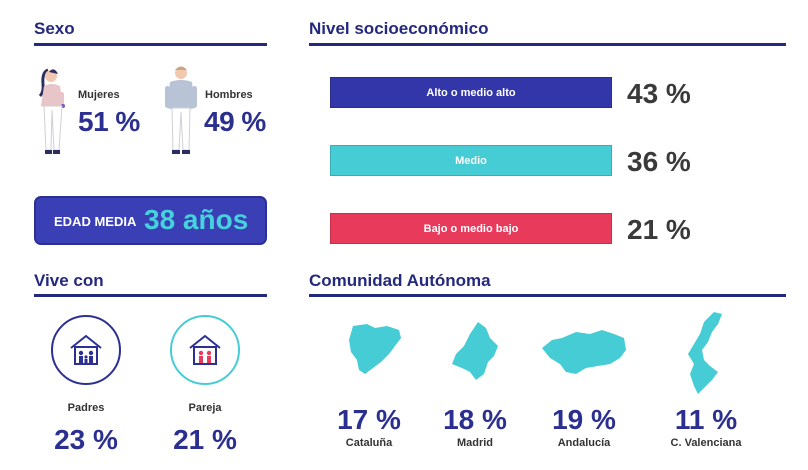 The height and width of the screenshot is (470, 808). Describe the element at coordinates (547, 295) in the screenshot. I see `comunidad-rule` at that location.